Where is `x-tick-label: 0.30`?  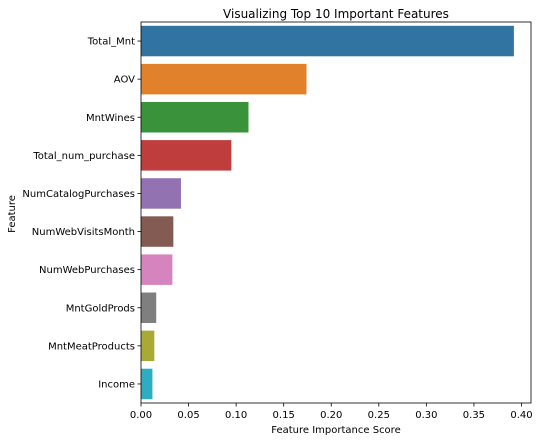 x-tick-label: 0.30 is located at coordinates (426, 415).